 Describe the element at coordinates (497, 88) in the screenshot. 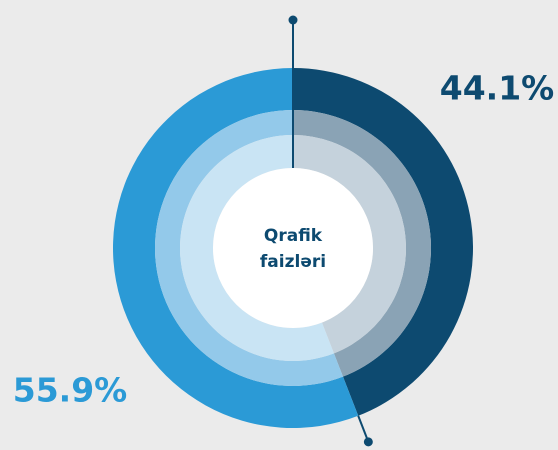

I see `value-label: 44.1%` at that location.